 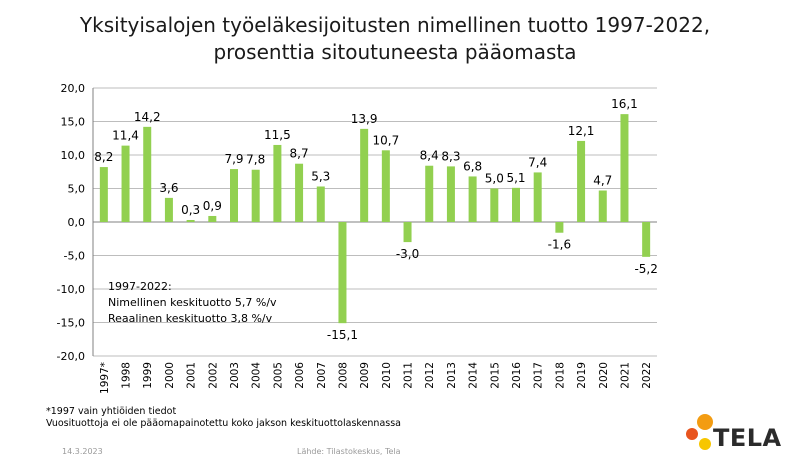 What do you see at coordinates (494, 179) in the screenshot?
I see `data-label: 5,0` at bounding box center [494, 179].